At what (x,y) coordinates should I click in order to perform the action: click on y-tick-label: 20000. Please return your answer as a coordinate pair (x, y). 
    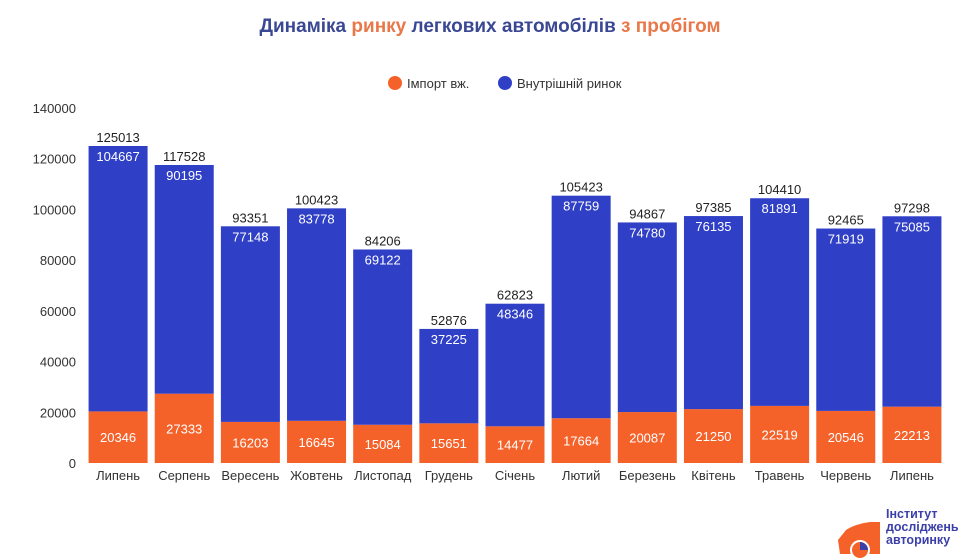
    Looking at the image, I should click on (58, 412).